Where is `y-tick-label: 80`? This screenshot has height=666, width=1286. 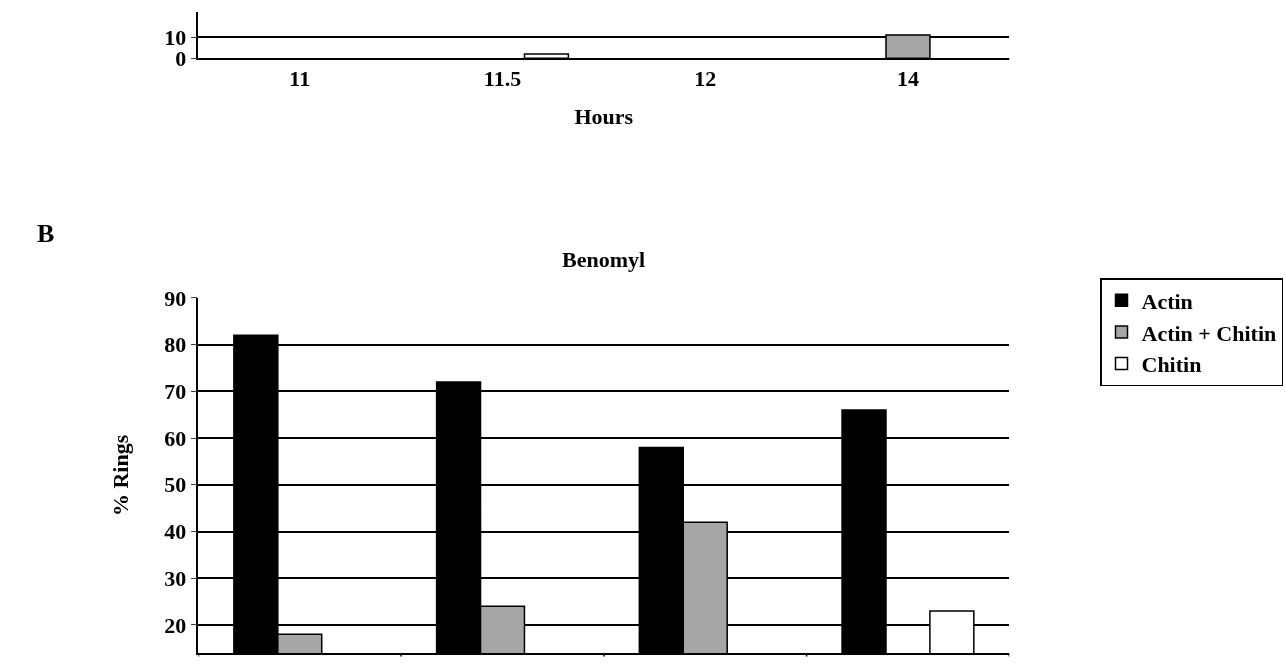 y-tick-label: 80 is located at coordinates (175, 345).